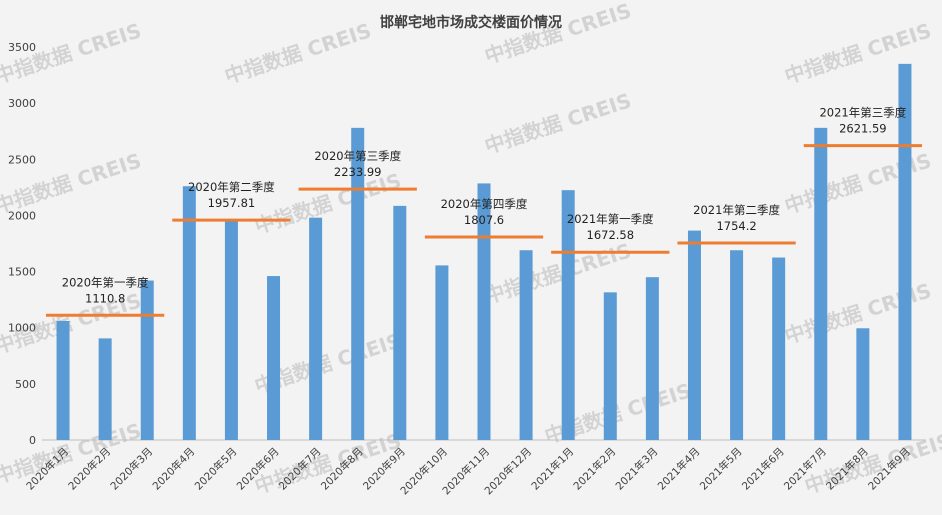 Image resolution: width=942 pixels, height=515 pixels. Describe the element at coordinates (22, 103) in the screenshot. I see `y-tick-label-6: 3000` at that location.